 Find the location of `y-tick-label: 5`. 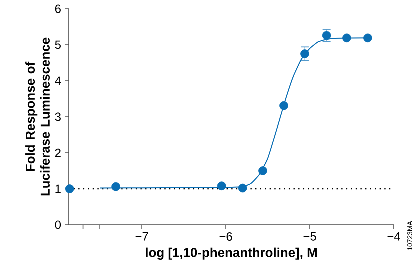

y-tick-label: 5 is located at coordinates (58, 45).